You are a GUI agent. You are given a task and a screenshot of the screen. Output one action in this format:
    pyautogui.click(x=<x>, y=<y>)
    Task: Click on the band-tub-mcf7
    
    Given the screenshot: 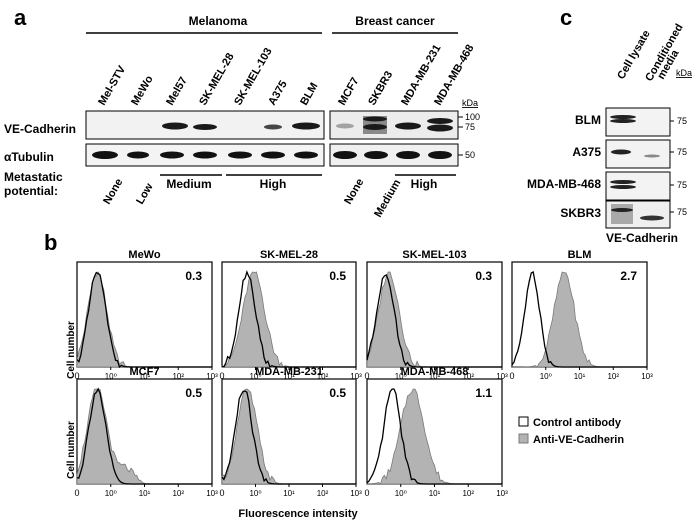 What is the action you would take?
    pyautogui.click(x=345, y=155)
    